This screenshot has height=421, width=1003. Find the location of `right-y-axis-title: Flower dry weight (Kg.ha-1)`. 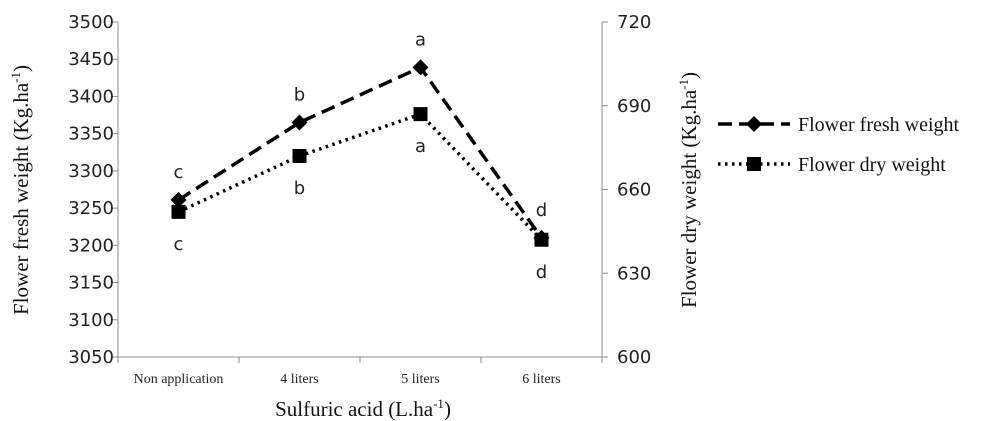

right-y-axis-title: Flower dry weight (Kg.ha-1) is located at coordinates (688, 190).